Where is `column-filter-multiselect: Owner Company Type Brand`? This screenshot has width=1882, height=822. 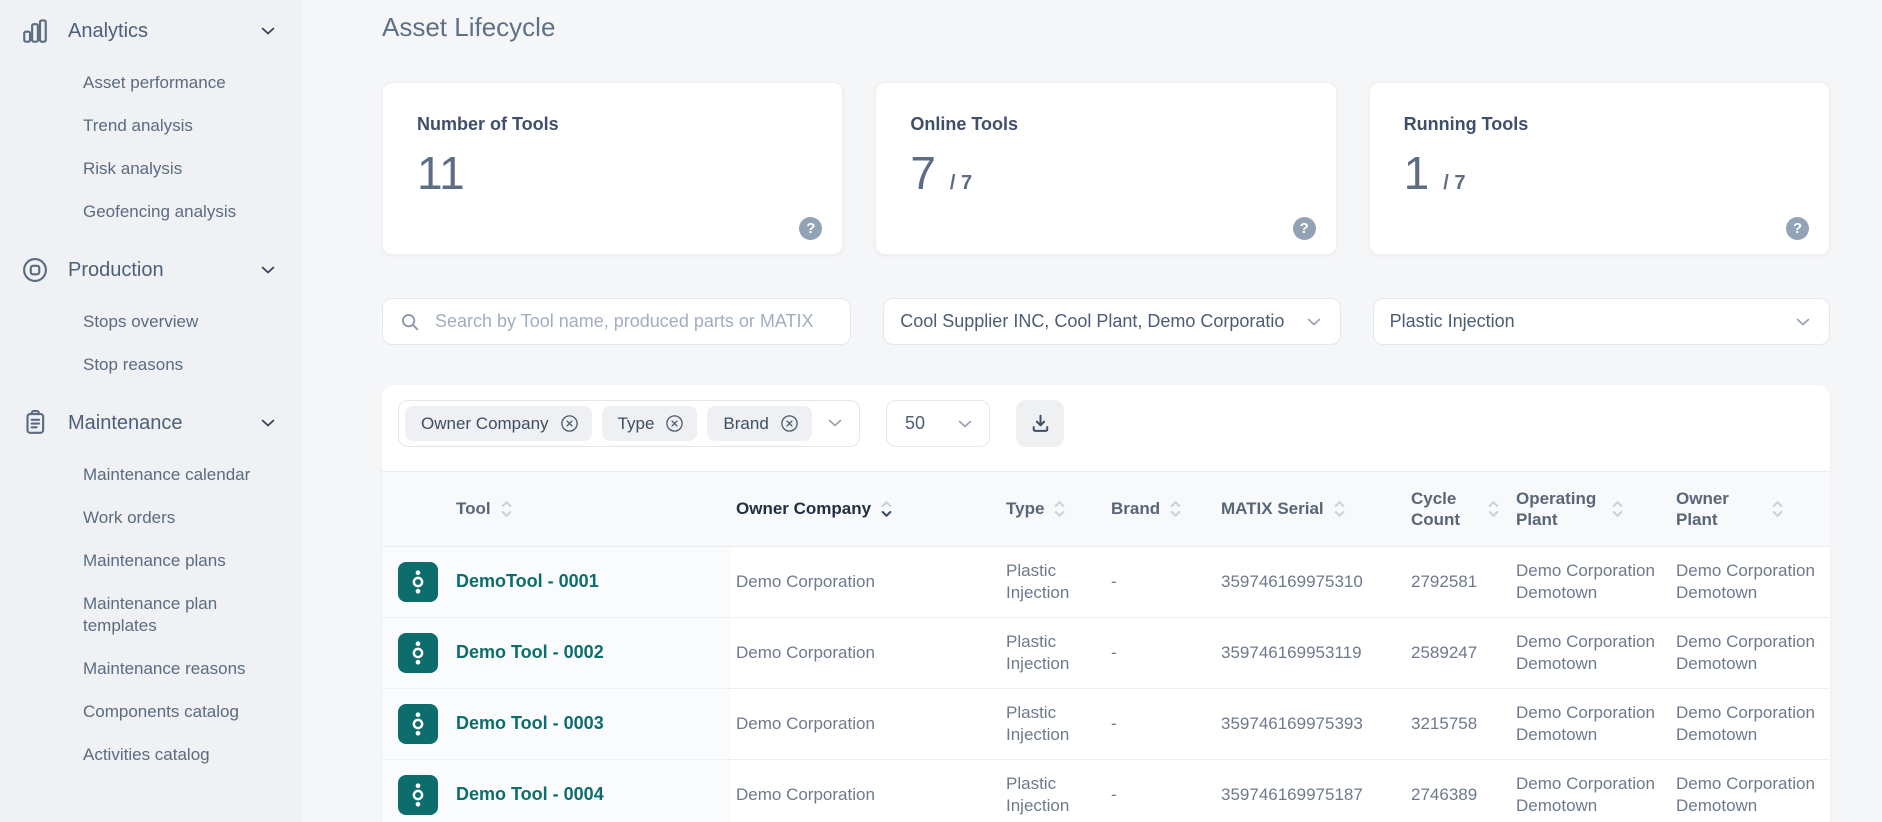 column-filter-multiselect: Owner Company Type Brand is located at coordinates (629, 423).